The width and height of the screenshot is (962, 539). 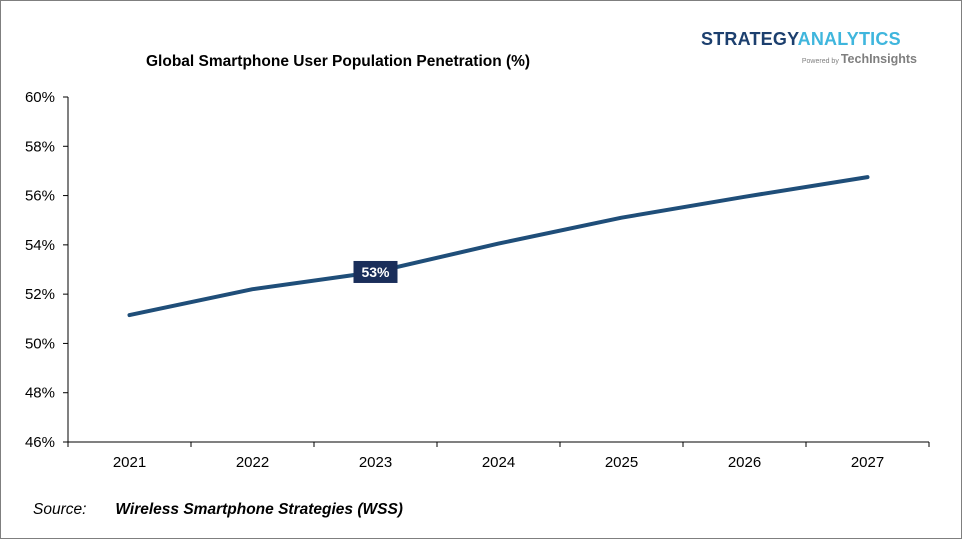 What do you see at coordinates (744, 462) in the screenshot?
I see `x-tick-label: 2026` at bounding box center [744, 462].